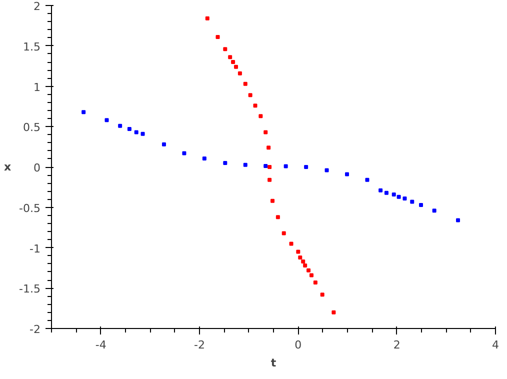  I want to click on y-tick-label: 0, so click(37, 168).